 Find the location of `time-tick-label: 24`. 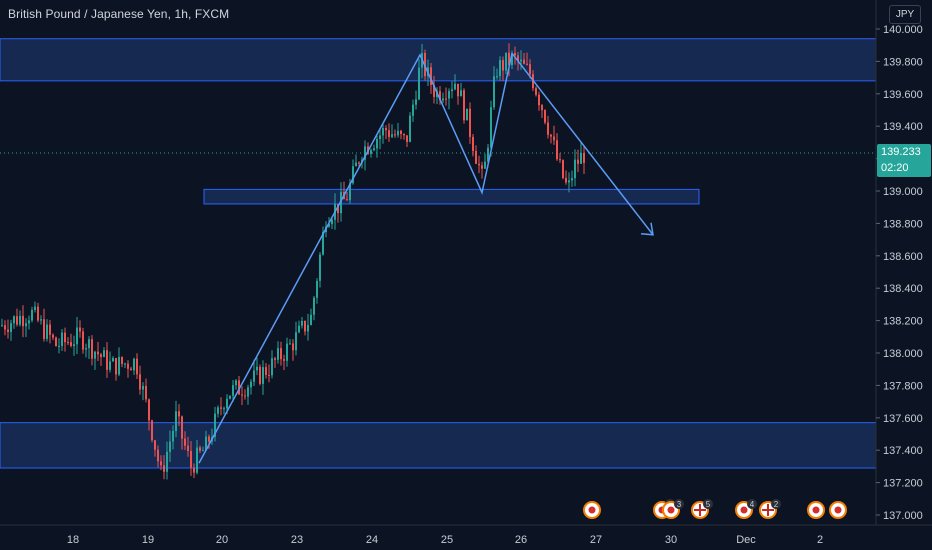

time-tick-label: 24 is located at coordinates (372, 540).